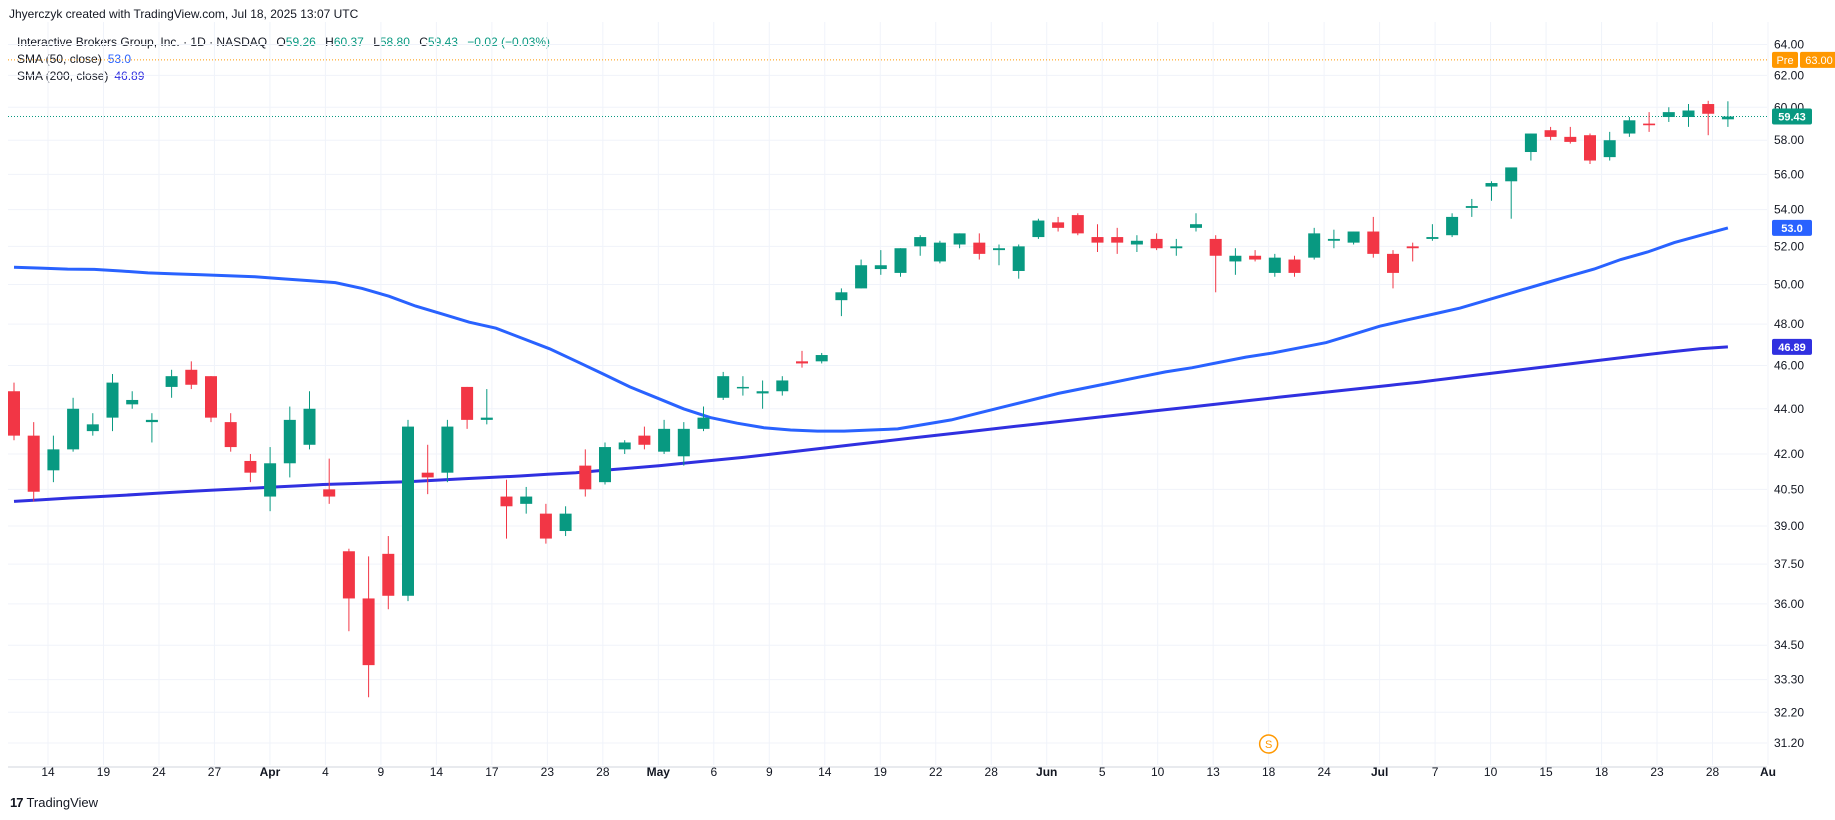 Image resolution: width=1835 pixels, height=820 pixels. What do you see at coordinates (1819, 61) in the screenshot?
I see `pre-market-badge-text: 63.00` at bounding box center [1819, 61].